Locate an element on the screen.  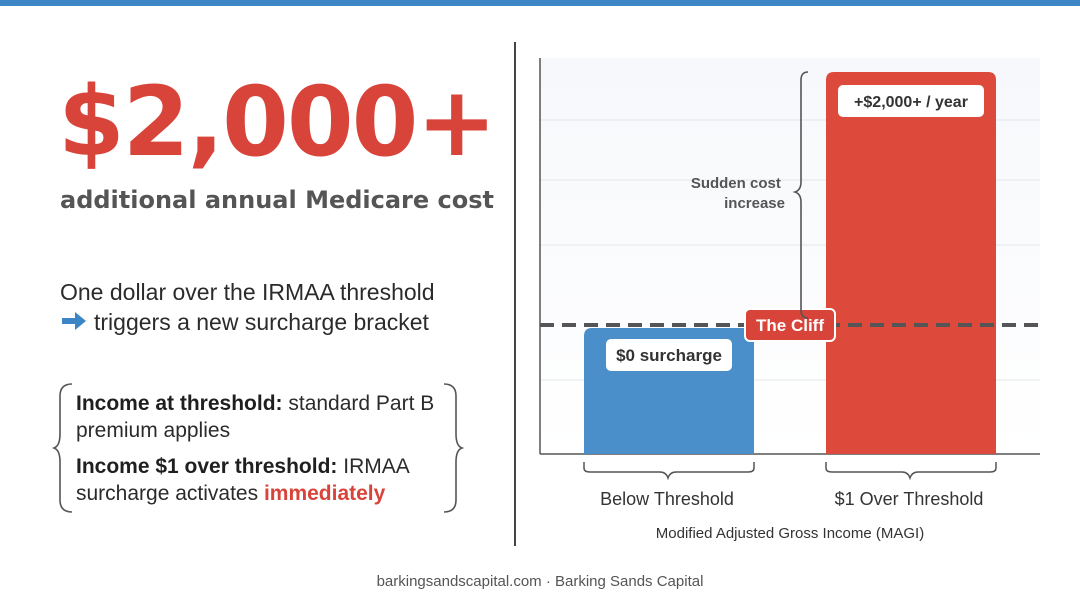
explanation-line-1: One dollar over the IRMAA threshold is located at coordinates (247, 292).